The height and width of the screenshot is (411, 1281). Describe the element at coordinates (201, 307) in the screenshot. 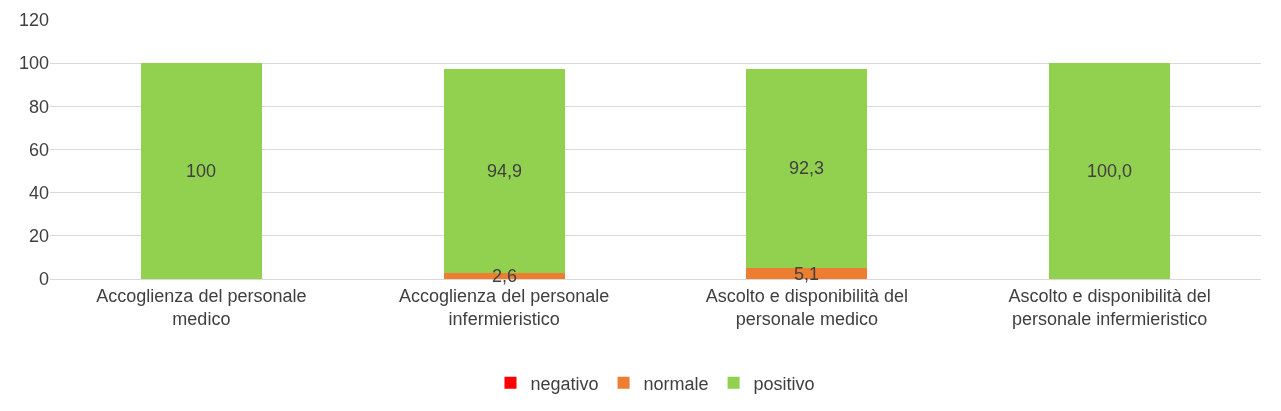

I see `x-tick-label: Accoglienza del personale medico` at that location.